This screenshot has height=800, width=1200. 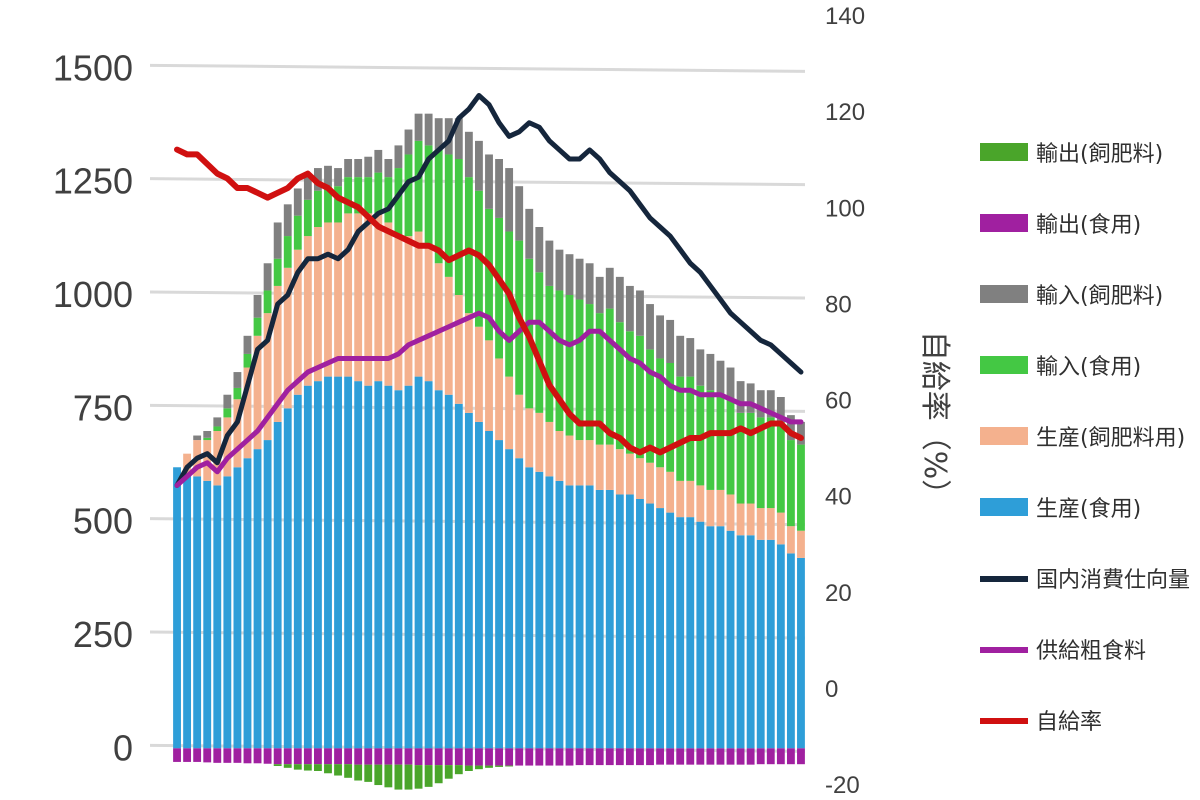 I want to click on left-tick-label: 500, so click(x=103, y=521).